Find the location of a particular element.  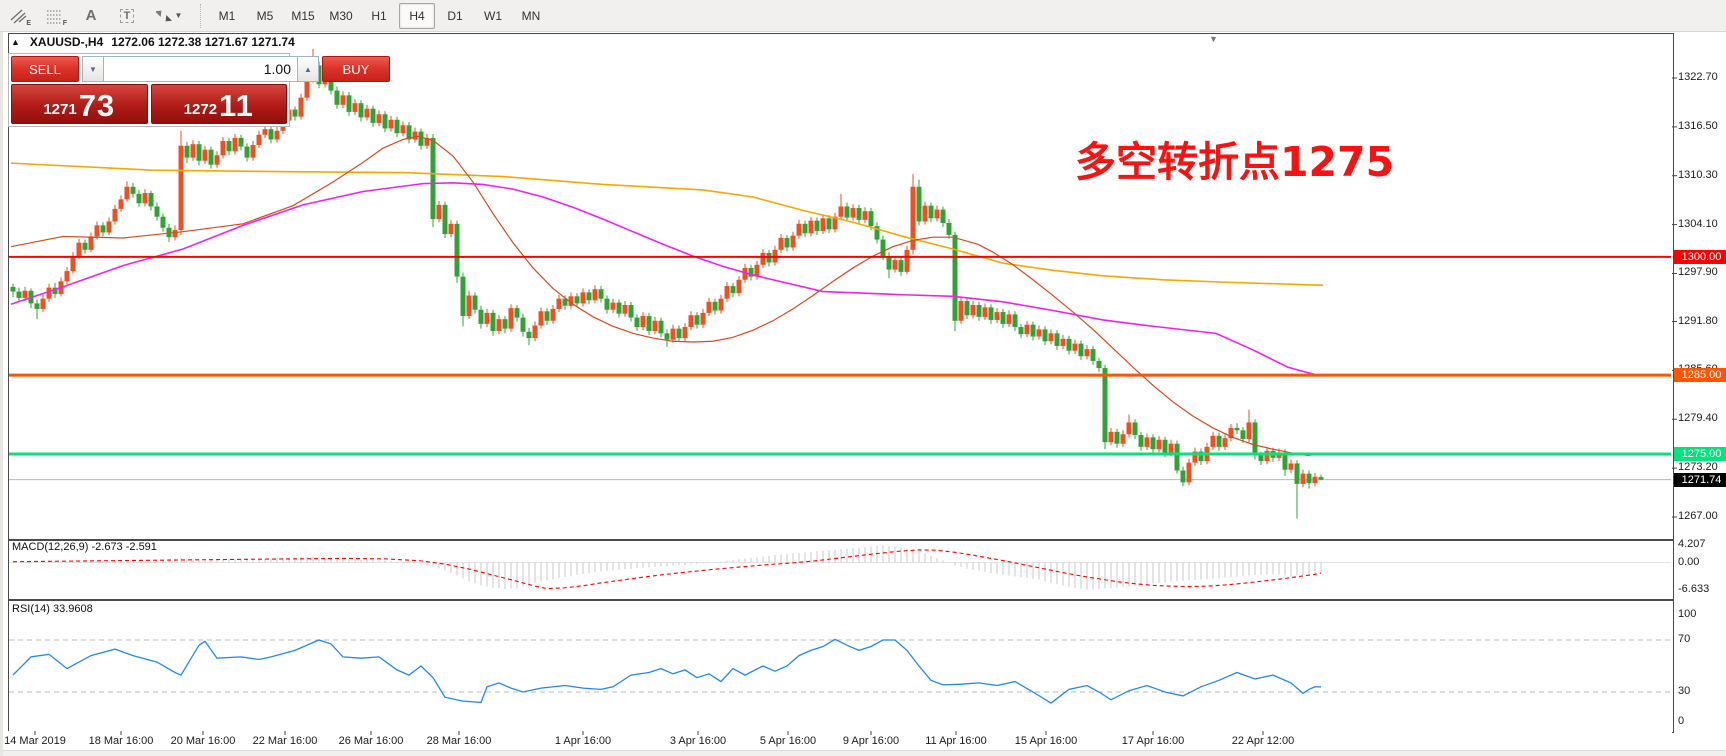

price-tick-label: 1273.20 is located at coordinates (1698, 467).